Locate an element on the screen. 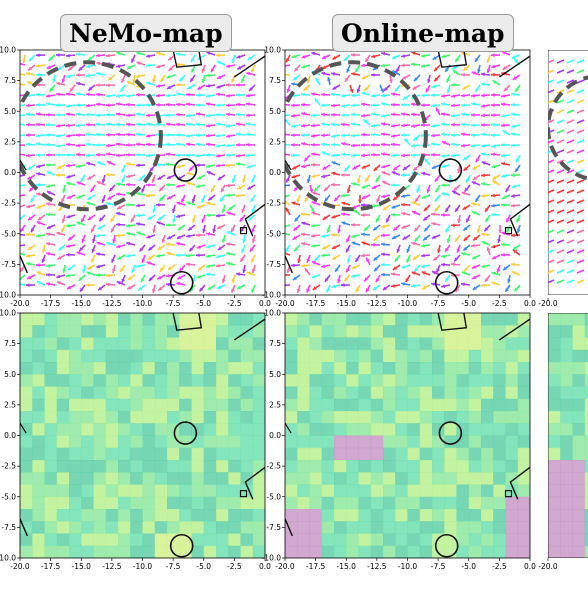  x-tick-label: -12.5 is located at coordinates (377, 566).